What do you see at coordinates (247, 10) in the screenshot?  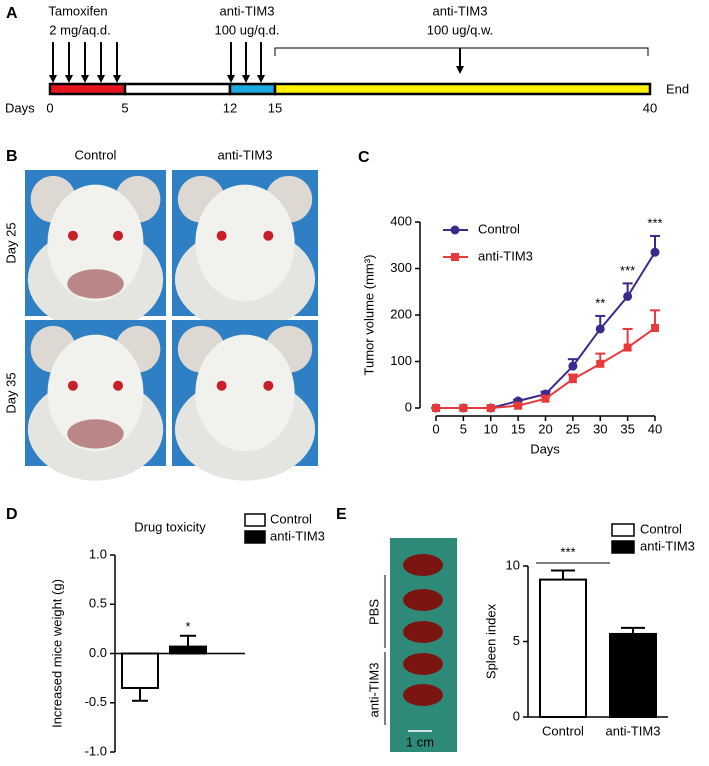 I see `timeline-label: anti-TIM3` at bounding box center [247, 10].